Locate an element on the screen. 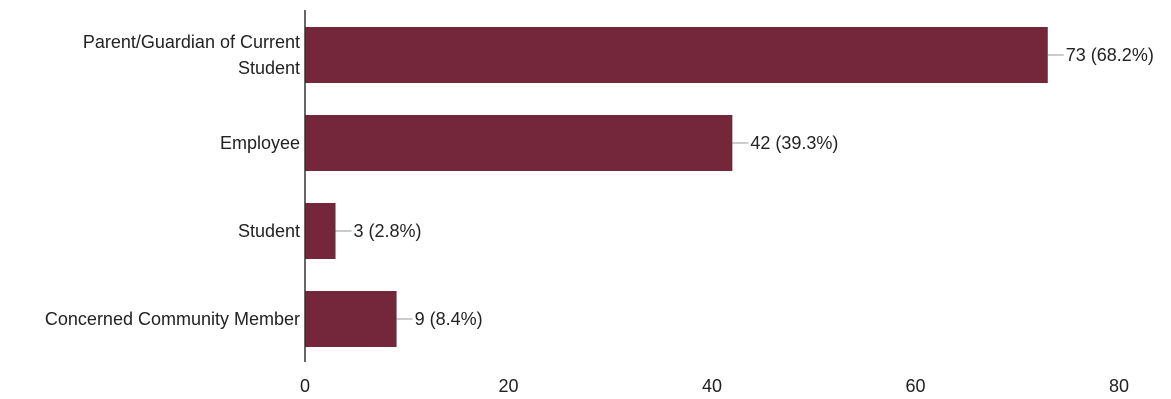 The width and height of the screenshot is (1171, 399). category-label: Parent/Guardian of Current is located at coordinates (191, 42).